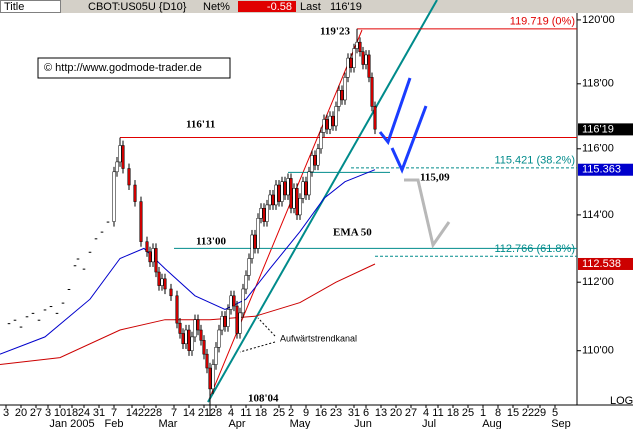  What do you see at coordinates (468, 413) in the screenshot?
I see `x-tick-label: 25` at bounding box center [468, 413].